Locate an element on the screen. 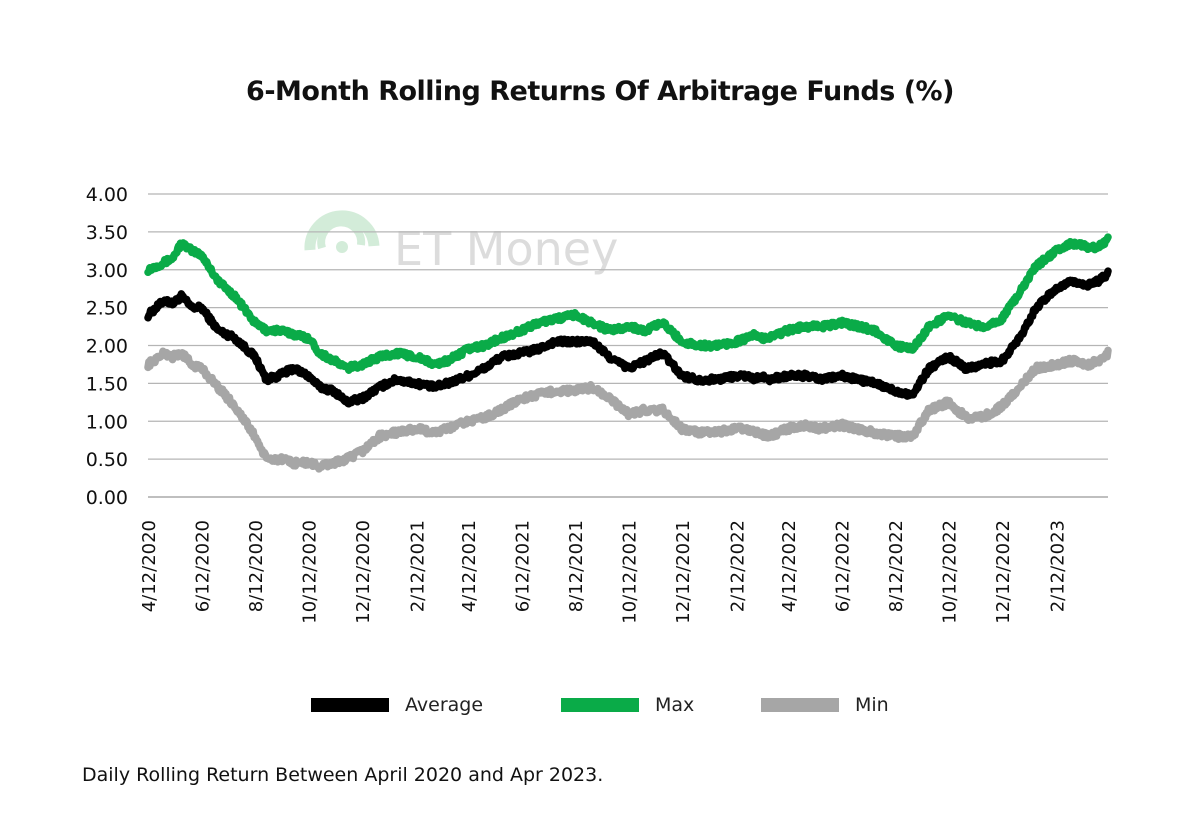 The image size is (1200, 827). y-tick-label: 1.50 is located at coordinates (107, 384).